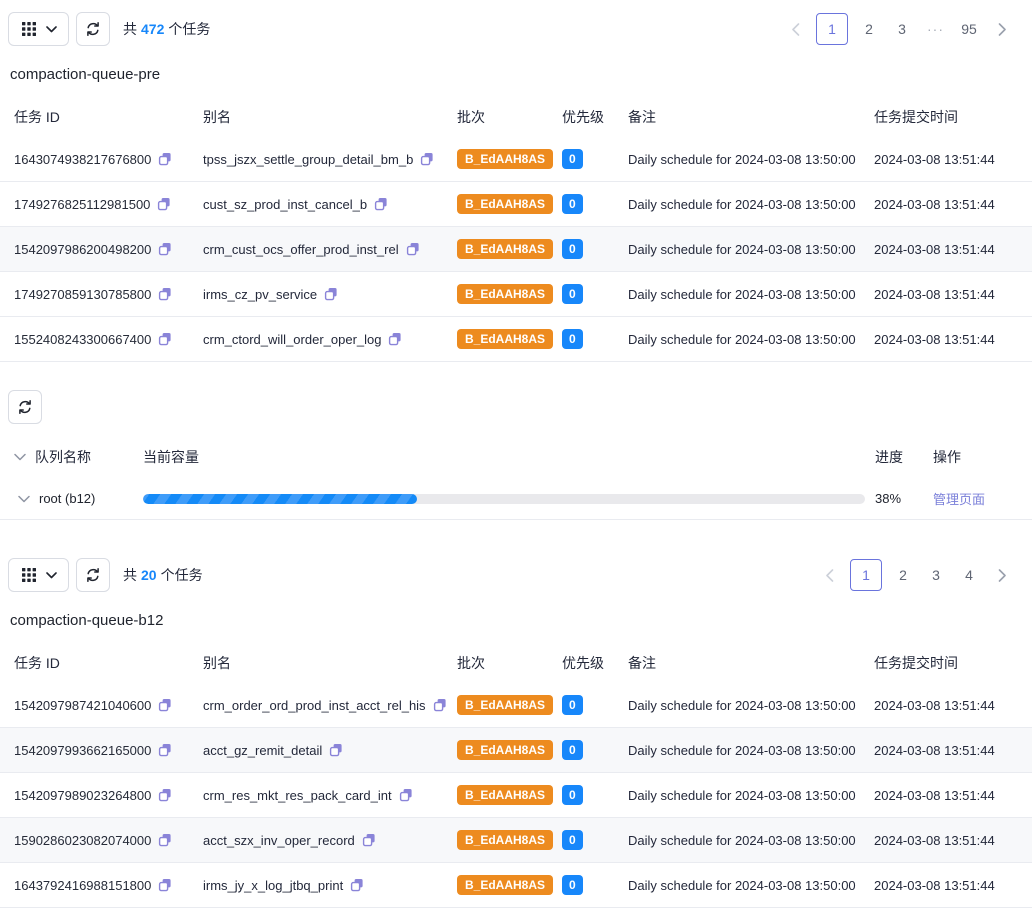 Image resolution: width=1032 pixels, height=918 pixels. I want to click on header-task-id: 任务 ID, so click(37, 663).